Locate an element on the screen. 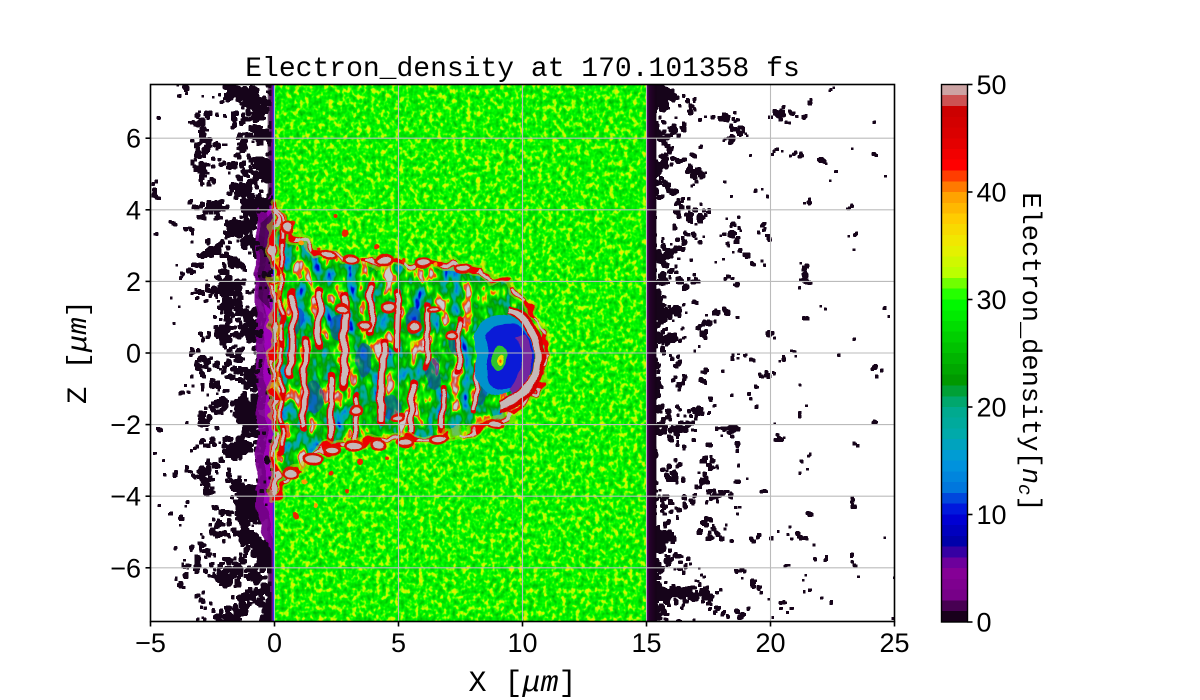  svg-text: −4 is located at coordinates (125, 497).